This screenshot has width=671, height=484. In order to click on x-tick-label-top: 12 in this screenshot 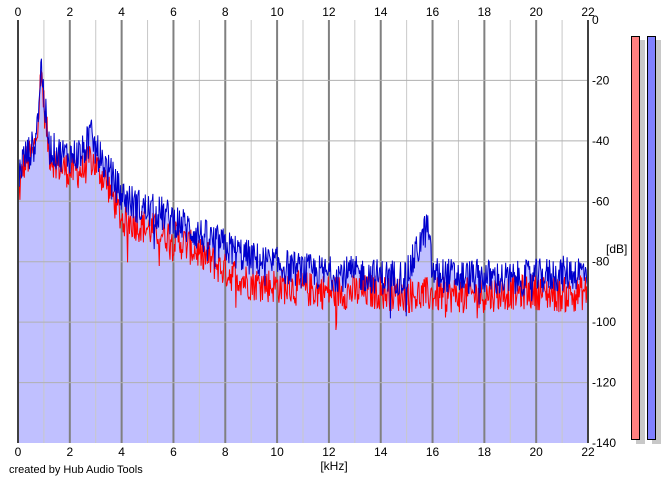, I will do `click(329, 12)`.